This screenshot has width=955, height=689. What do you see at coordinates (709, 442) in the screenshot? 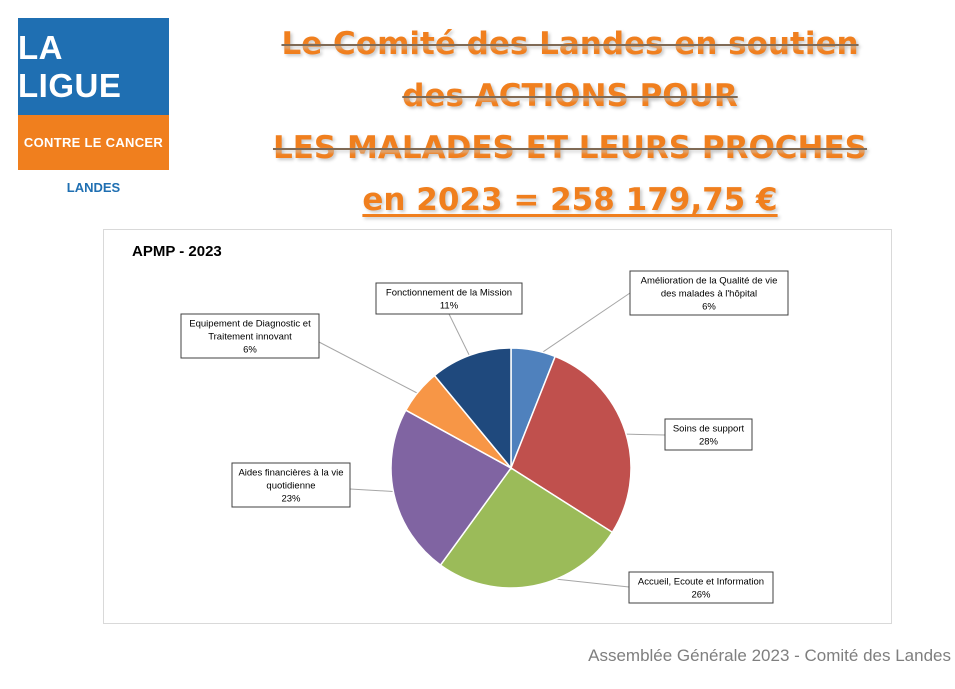
I see `data-label-percent: 28%` at bounding box center [709, 442].